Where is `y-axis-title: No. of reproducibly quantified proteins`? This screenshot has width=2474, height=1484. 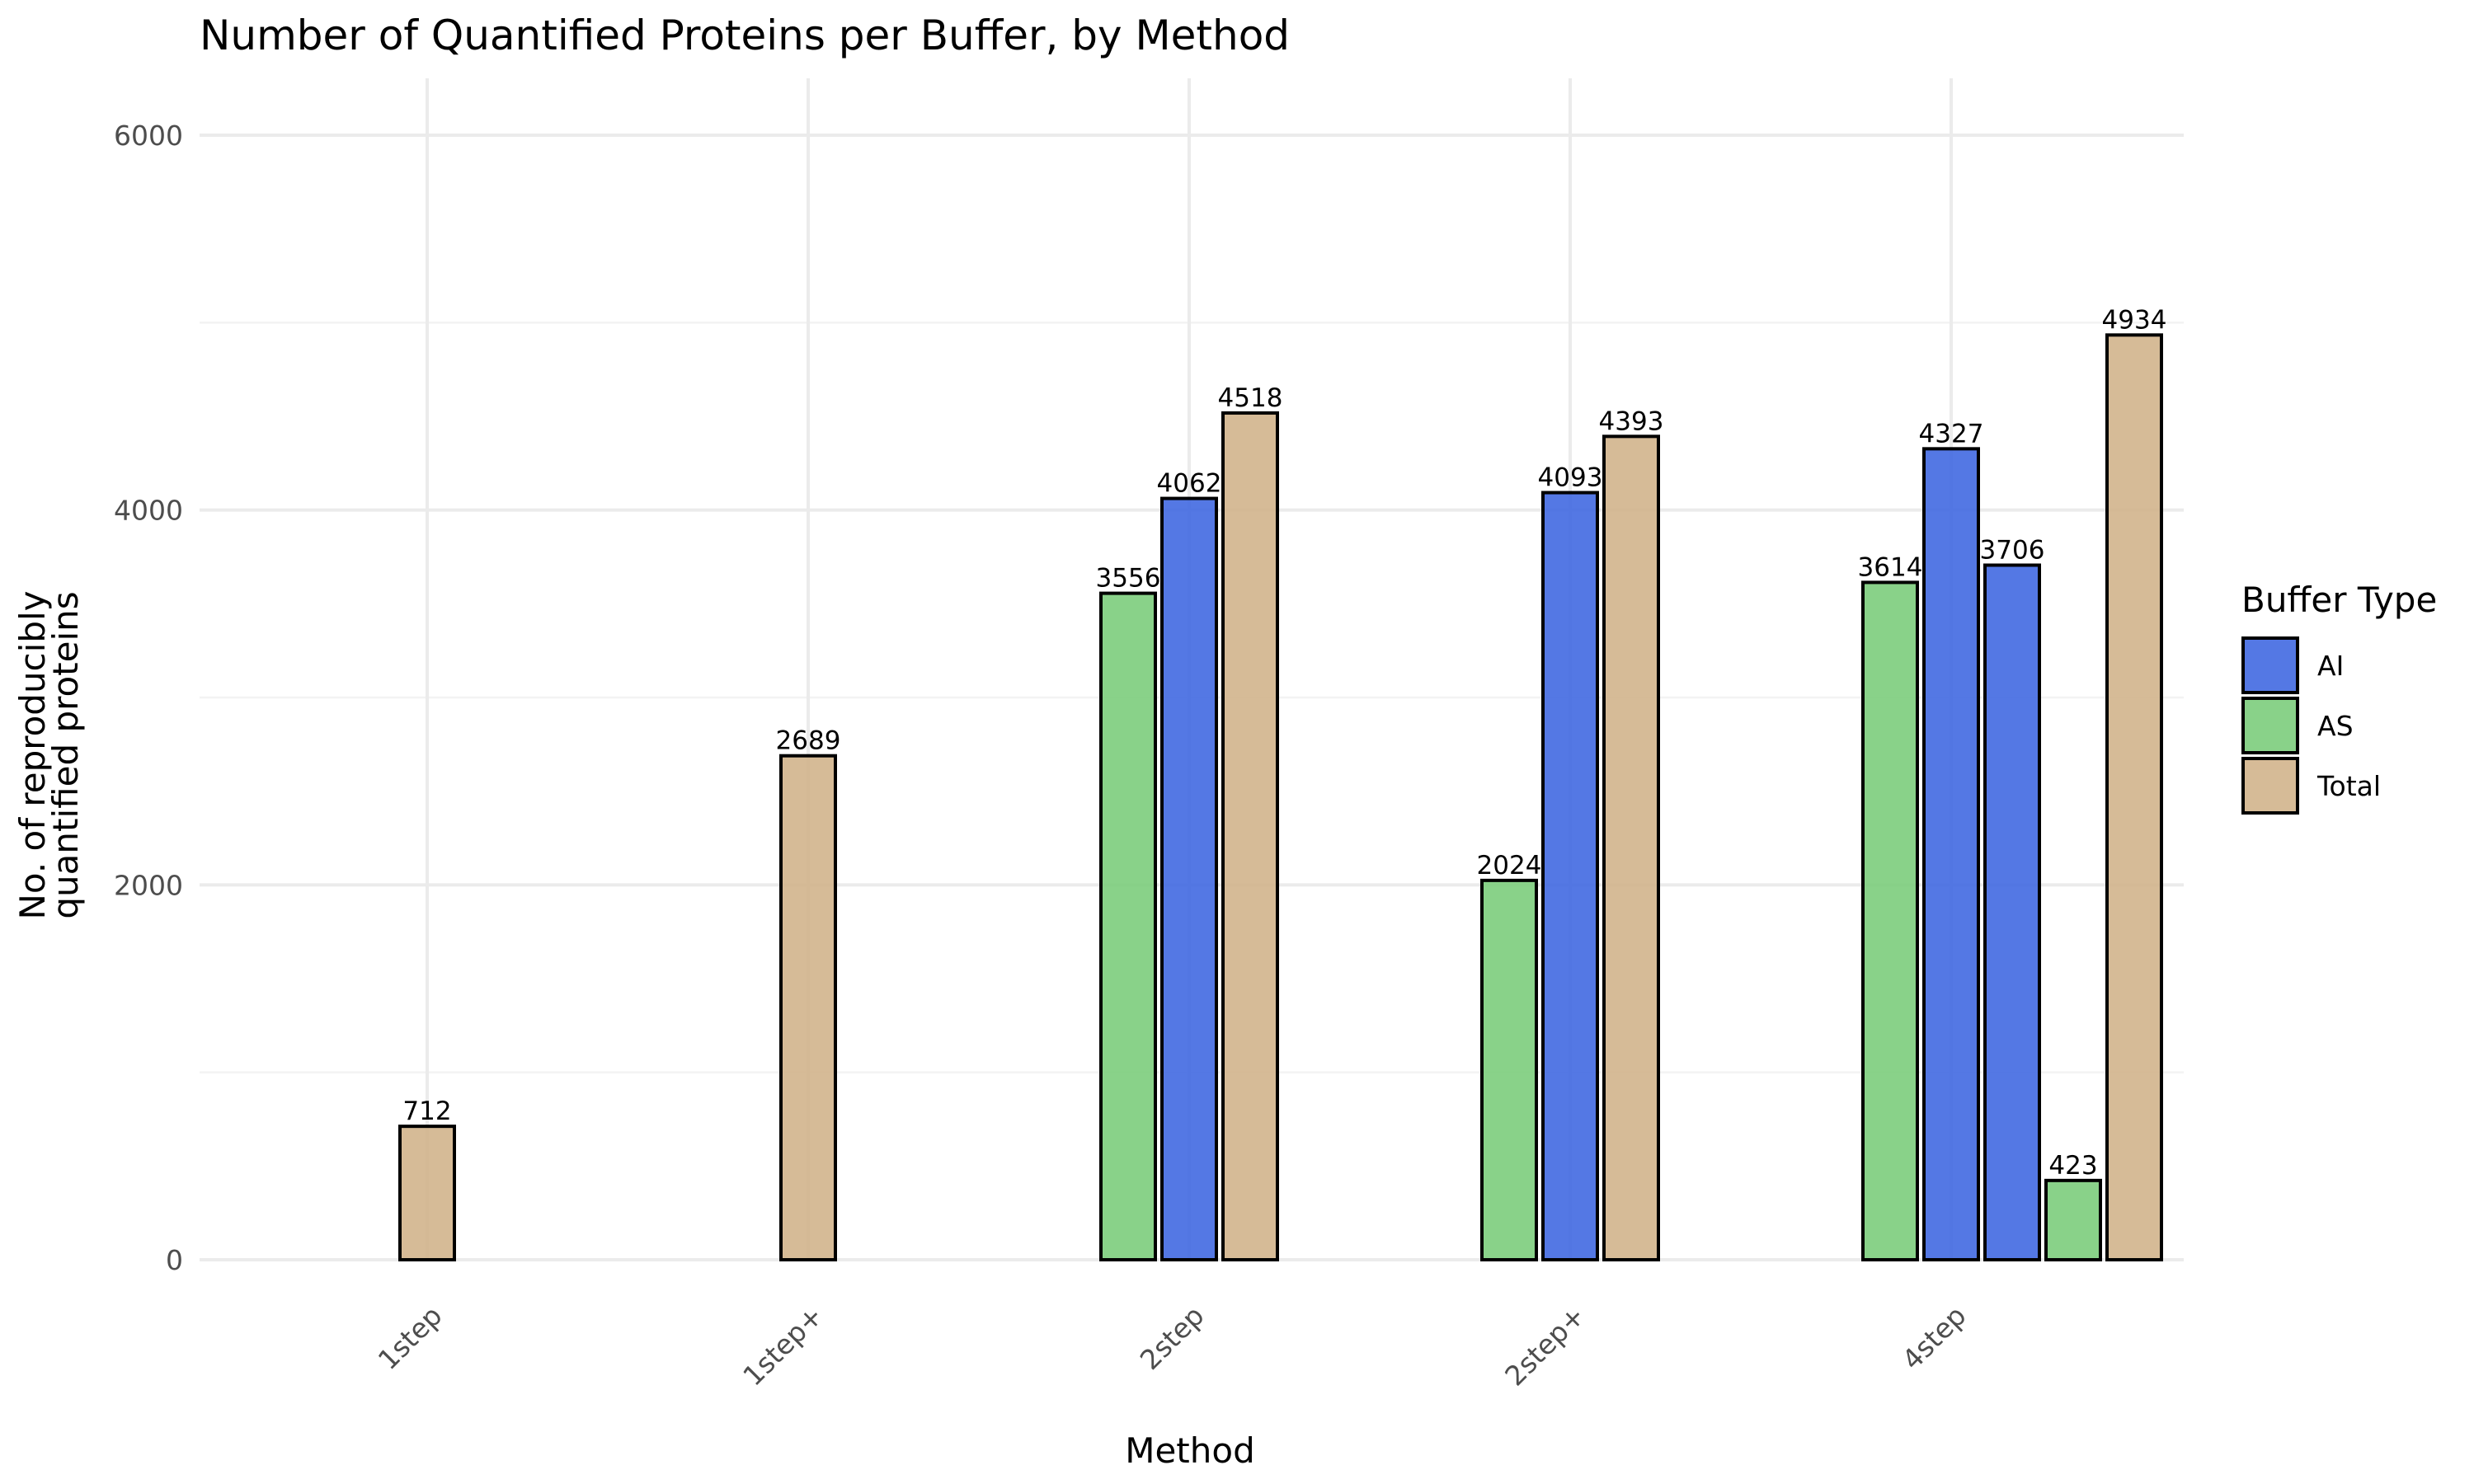 y-axis-title: No. of reproducibly quantified proteins is located at coordinates (49, 754).